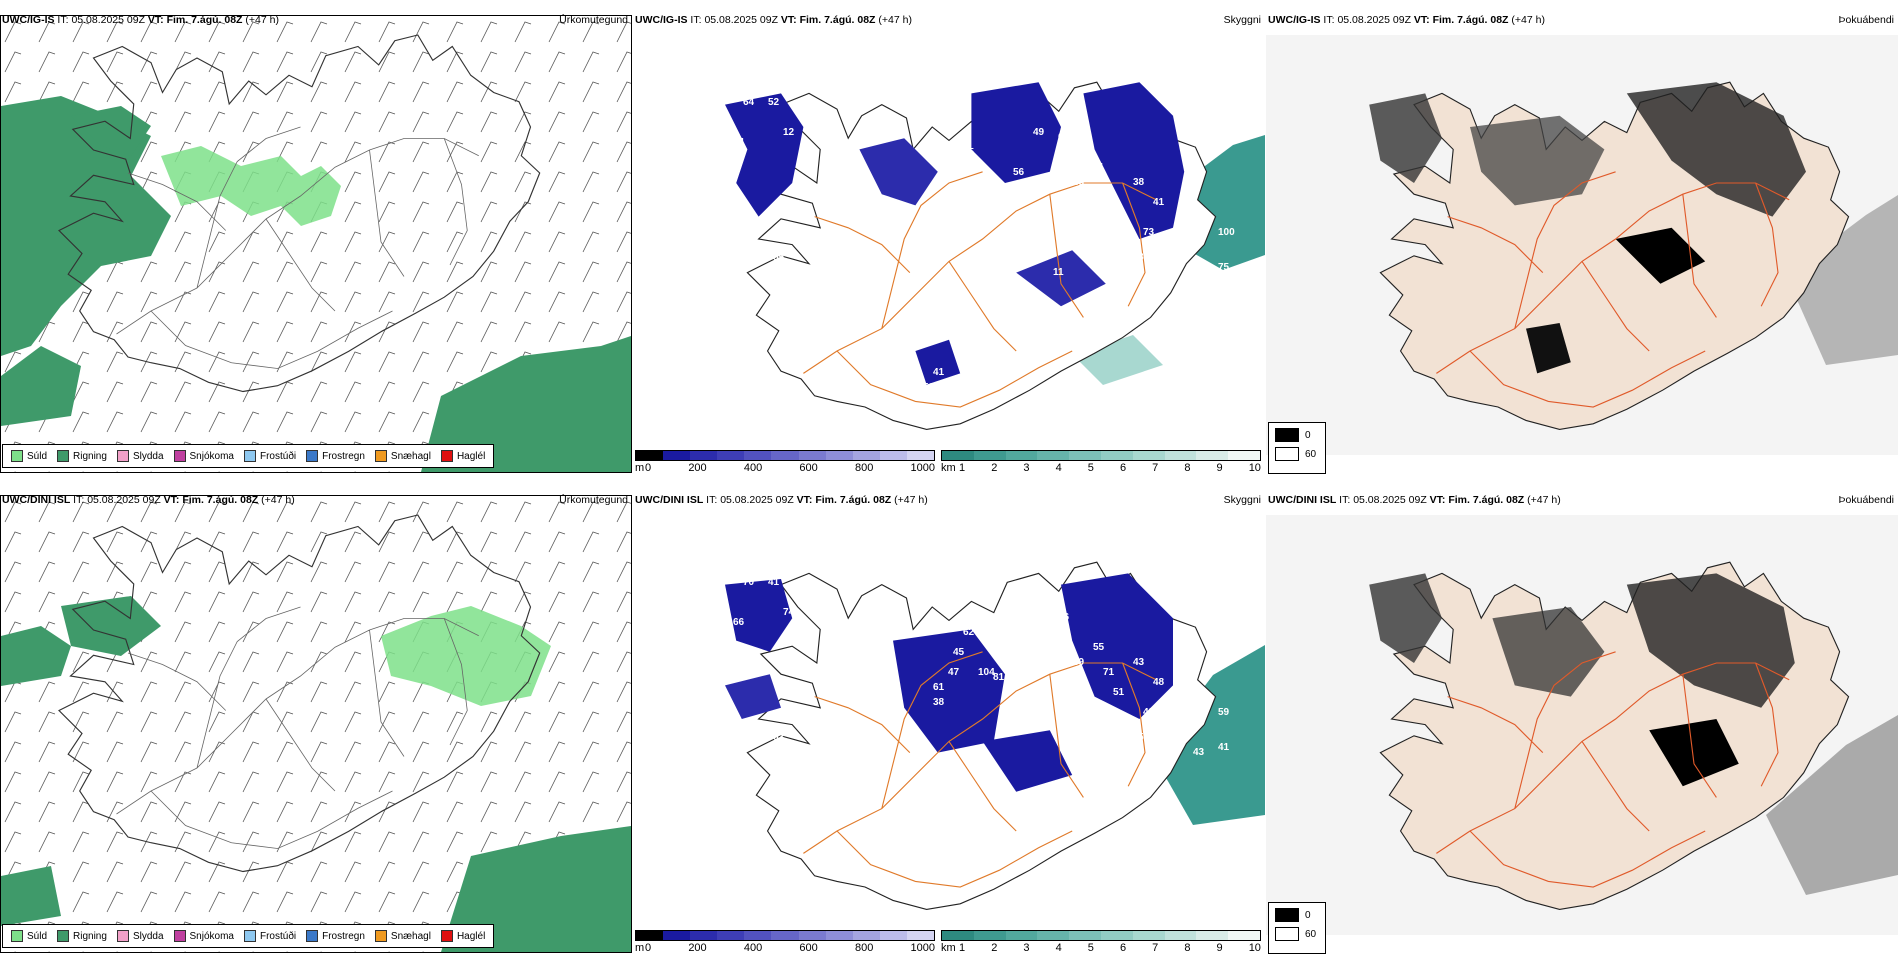  I want to click on legend-label: Frostúði, so click(278, 456).